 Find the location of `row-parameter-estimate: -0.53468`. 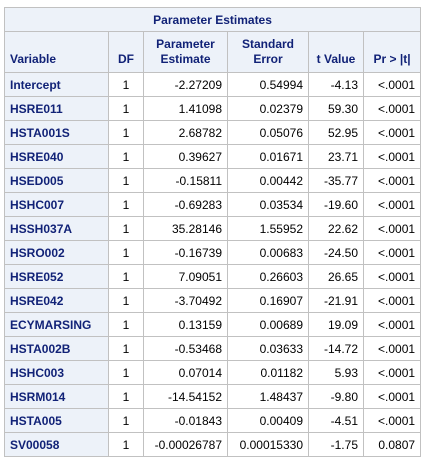

row-parameter-estimate: -0.53468 is located at coordinates (185, 348).